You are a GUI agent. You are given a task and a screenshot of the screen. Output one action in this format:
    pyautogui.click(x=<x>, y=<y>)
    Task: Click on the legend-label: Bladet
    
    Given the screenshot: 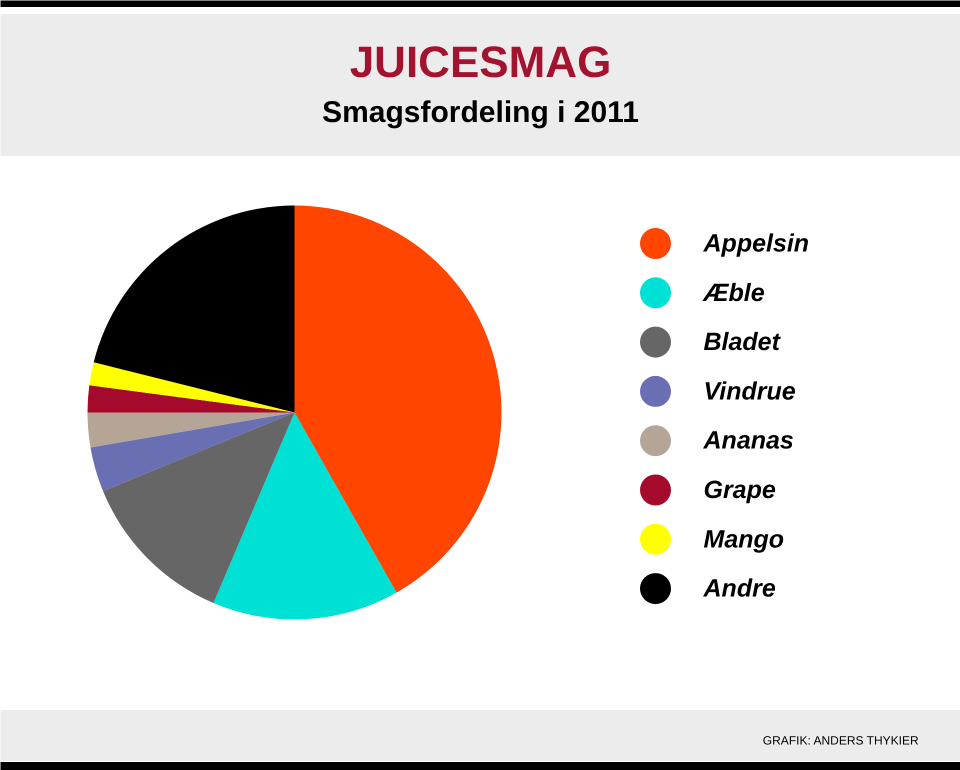 What is the action you would take?
    pyautogui.click(x=743, y=342)
    